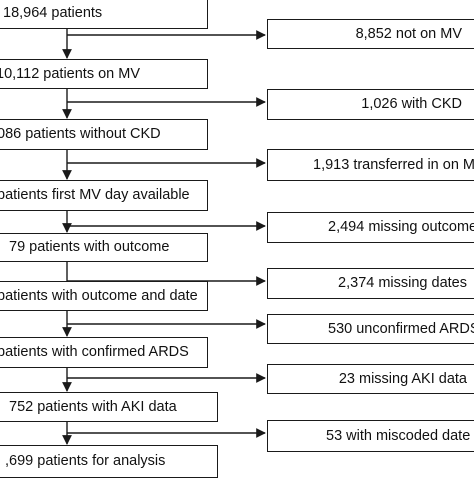 The image size is (474, 478). I want to click on main-box-2-text: 10,112 patients on MV, so click(70, 73).